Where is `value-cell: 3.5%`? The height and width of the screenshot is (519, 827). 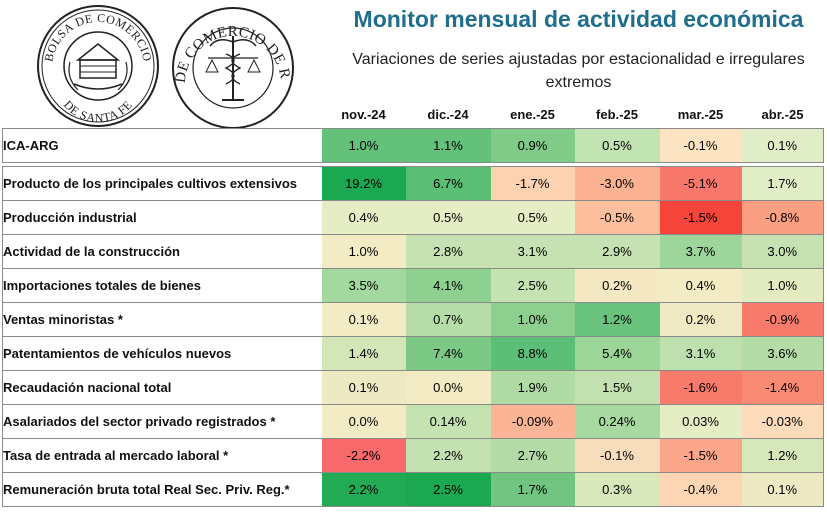
value-cell: 3.5% is located at coordinates (363, 285).